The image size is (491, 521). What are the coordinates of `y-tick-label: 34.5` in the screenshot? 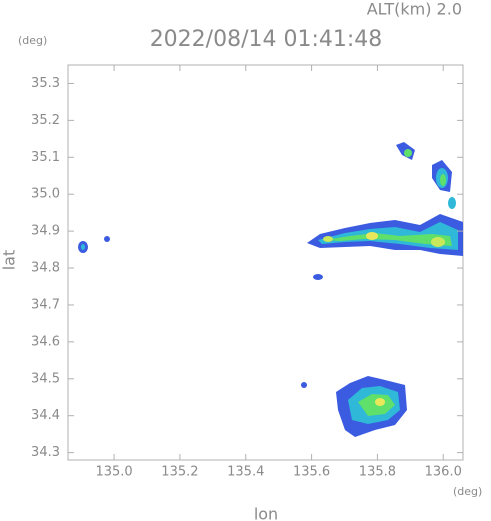 It's located at (45, 378).